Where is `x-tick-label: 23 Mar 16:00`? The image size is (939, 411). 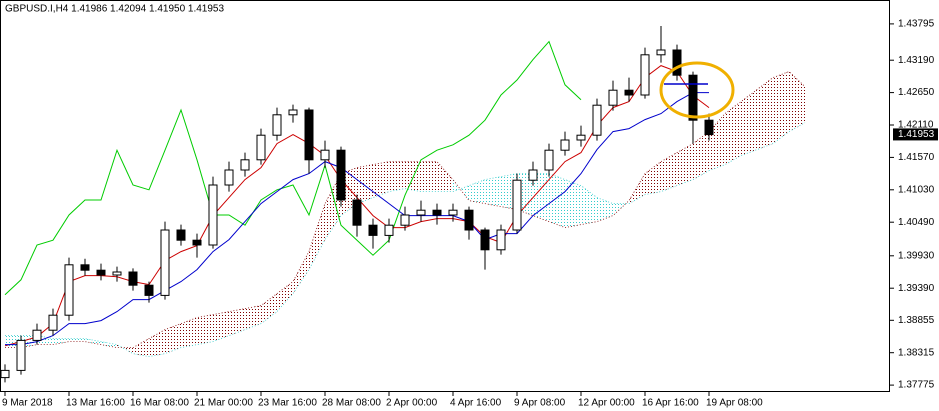 x-tick-label: 23 Mar 16:00 is located at coordinates (287, 403).